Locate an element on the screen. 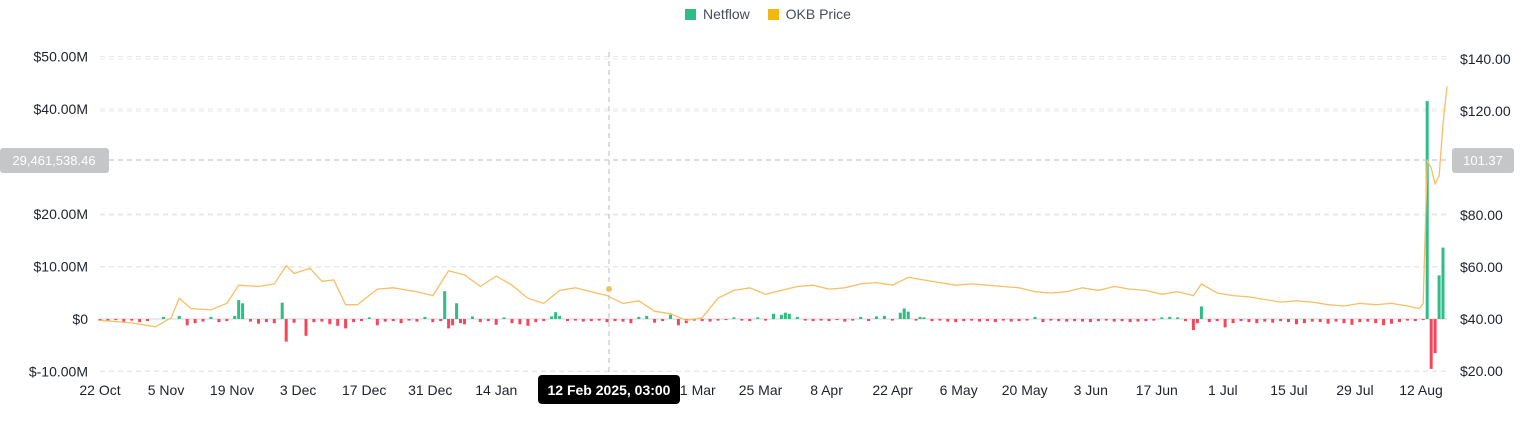 This screenshot has height=440, width=1536. x-tick-label: 22 Oct is located at coordinates (99, 390).